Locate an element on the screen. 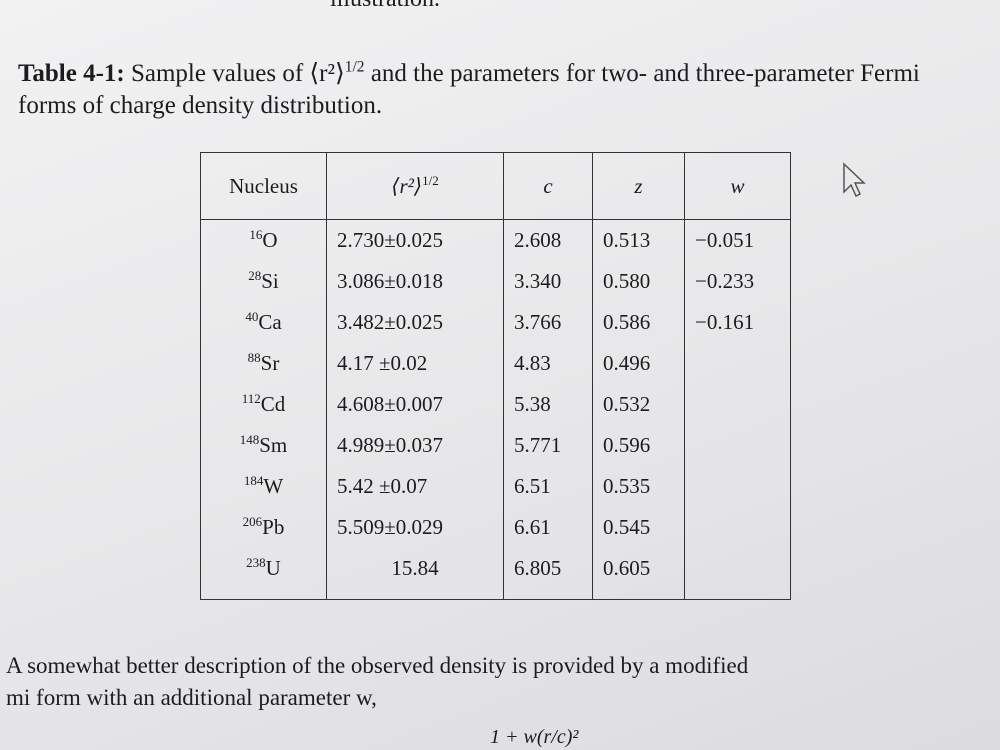  value-cell: 0.532 is located at coordinates (638, 404).